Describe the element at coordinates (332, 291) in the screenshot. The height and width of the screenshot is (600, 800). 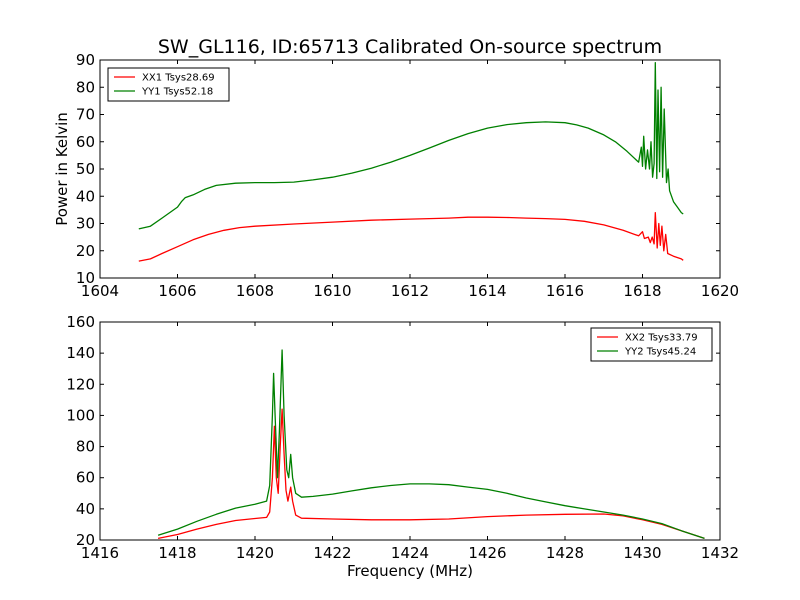
I see `x-tick-label: 1610` at that location.